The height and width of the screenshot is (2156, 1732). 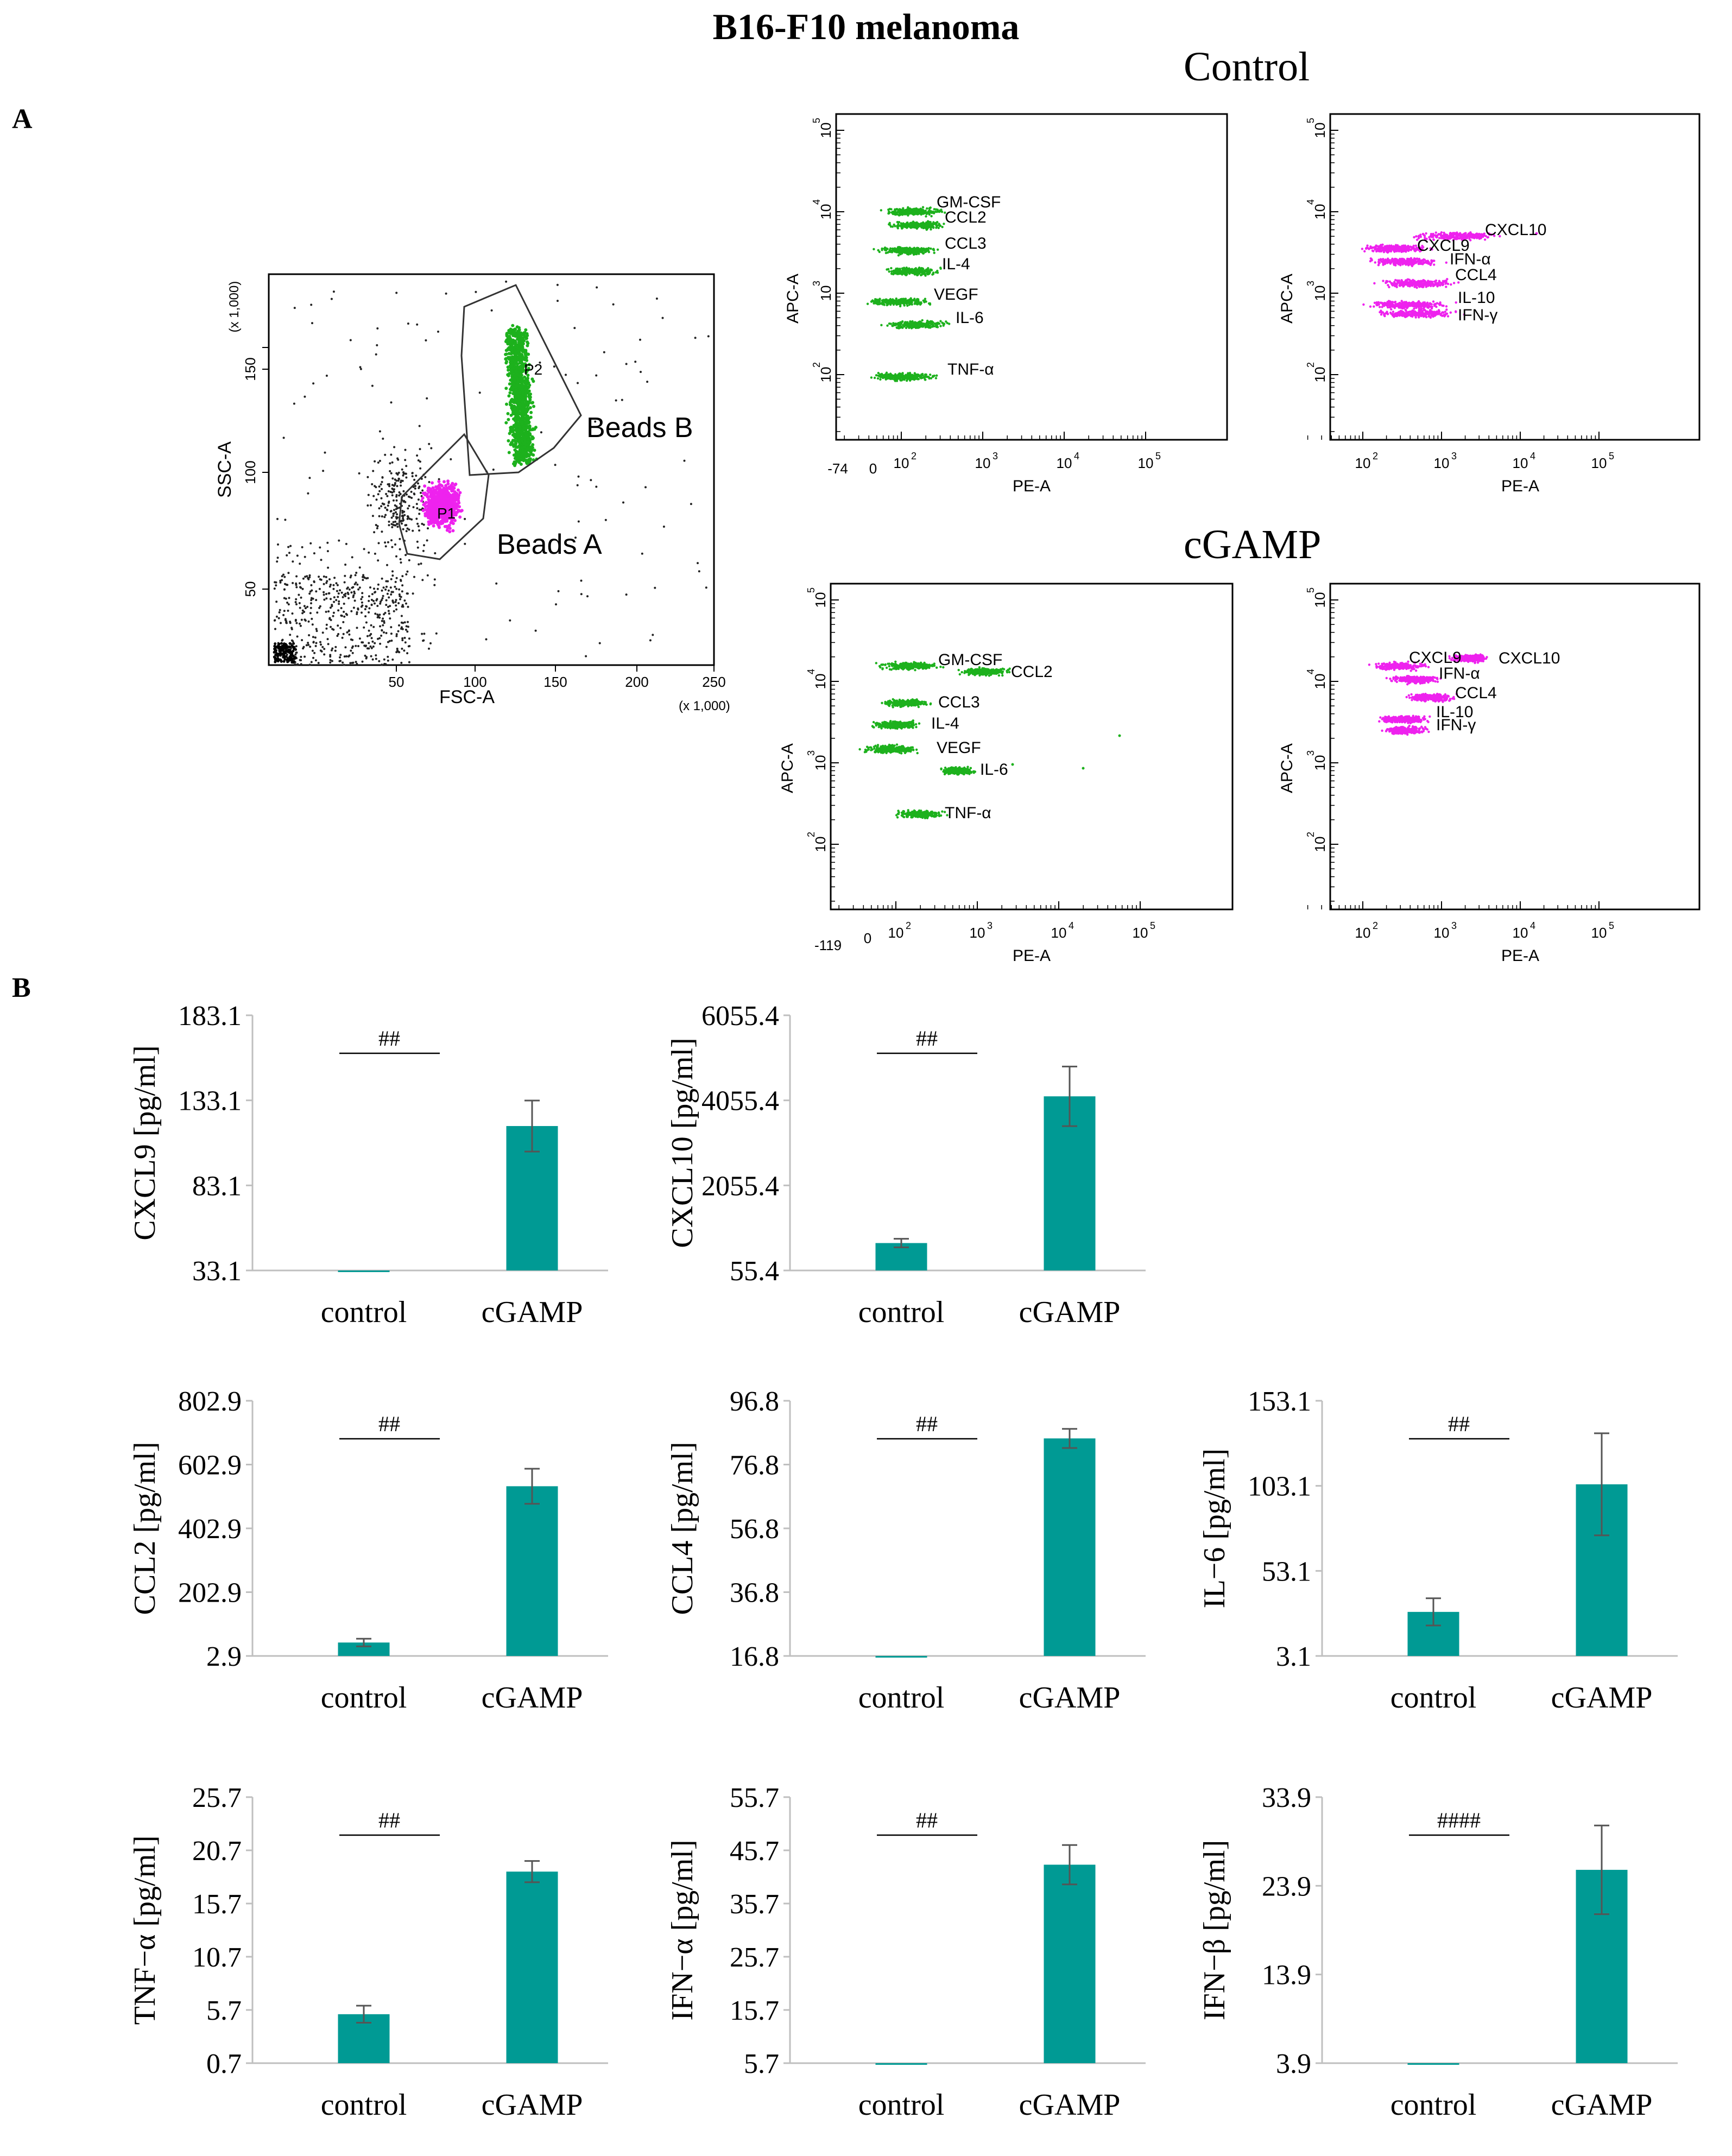 I want to click on gating-x-scale: (x 1,000), so click(x=705, y=706).